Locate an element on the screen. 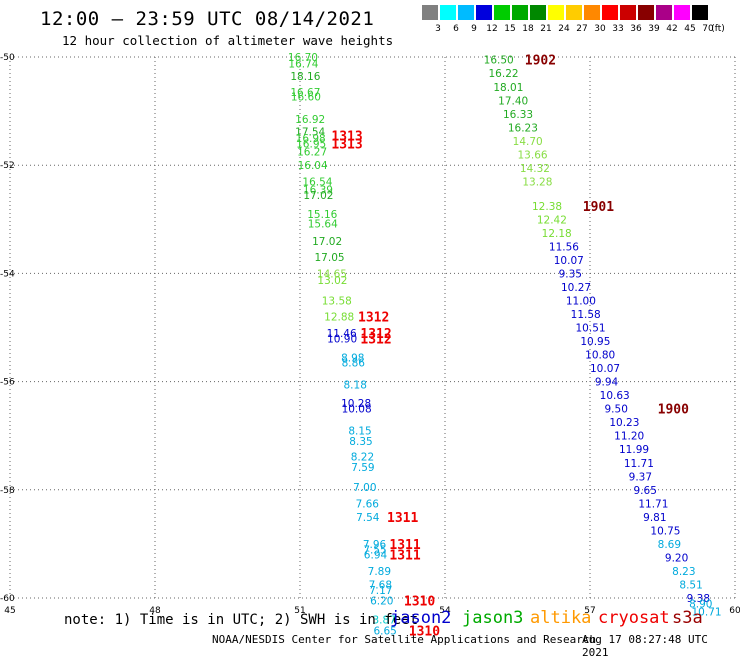  color-swatch-label: 39 is located at coordinates (654, 29).